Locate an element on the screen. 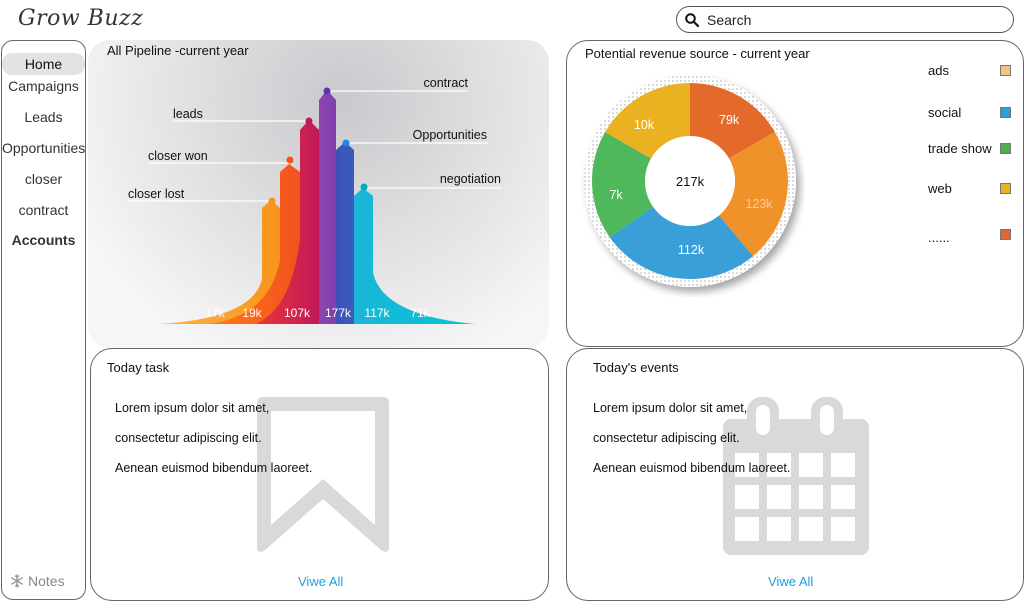 The height and width of the screenshot is (601, 1024). slice-label-3: 112k is located at coordinates (691, 250).